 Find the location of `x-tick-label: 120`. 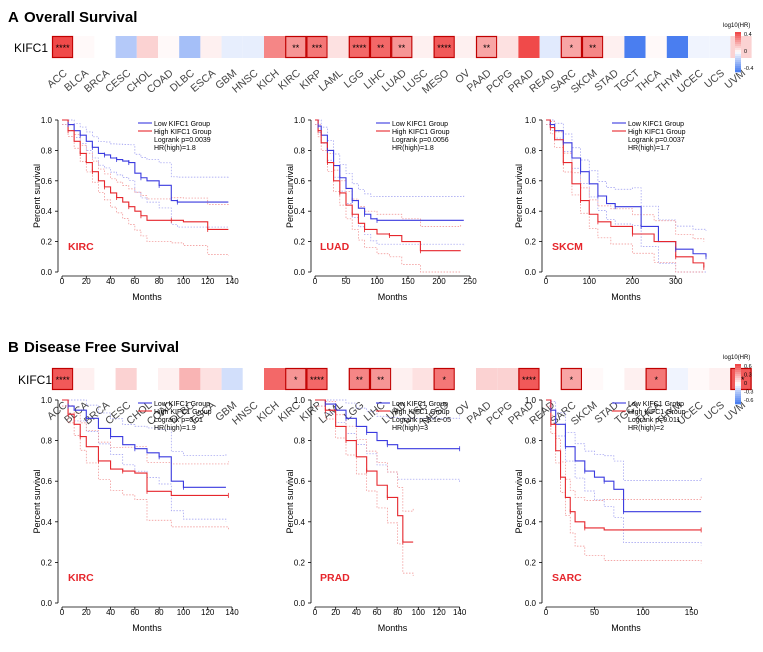

x-tick-label: 120 is located at coordinates (439, 612).